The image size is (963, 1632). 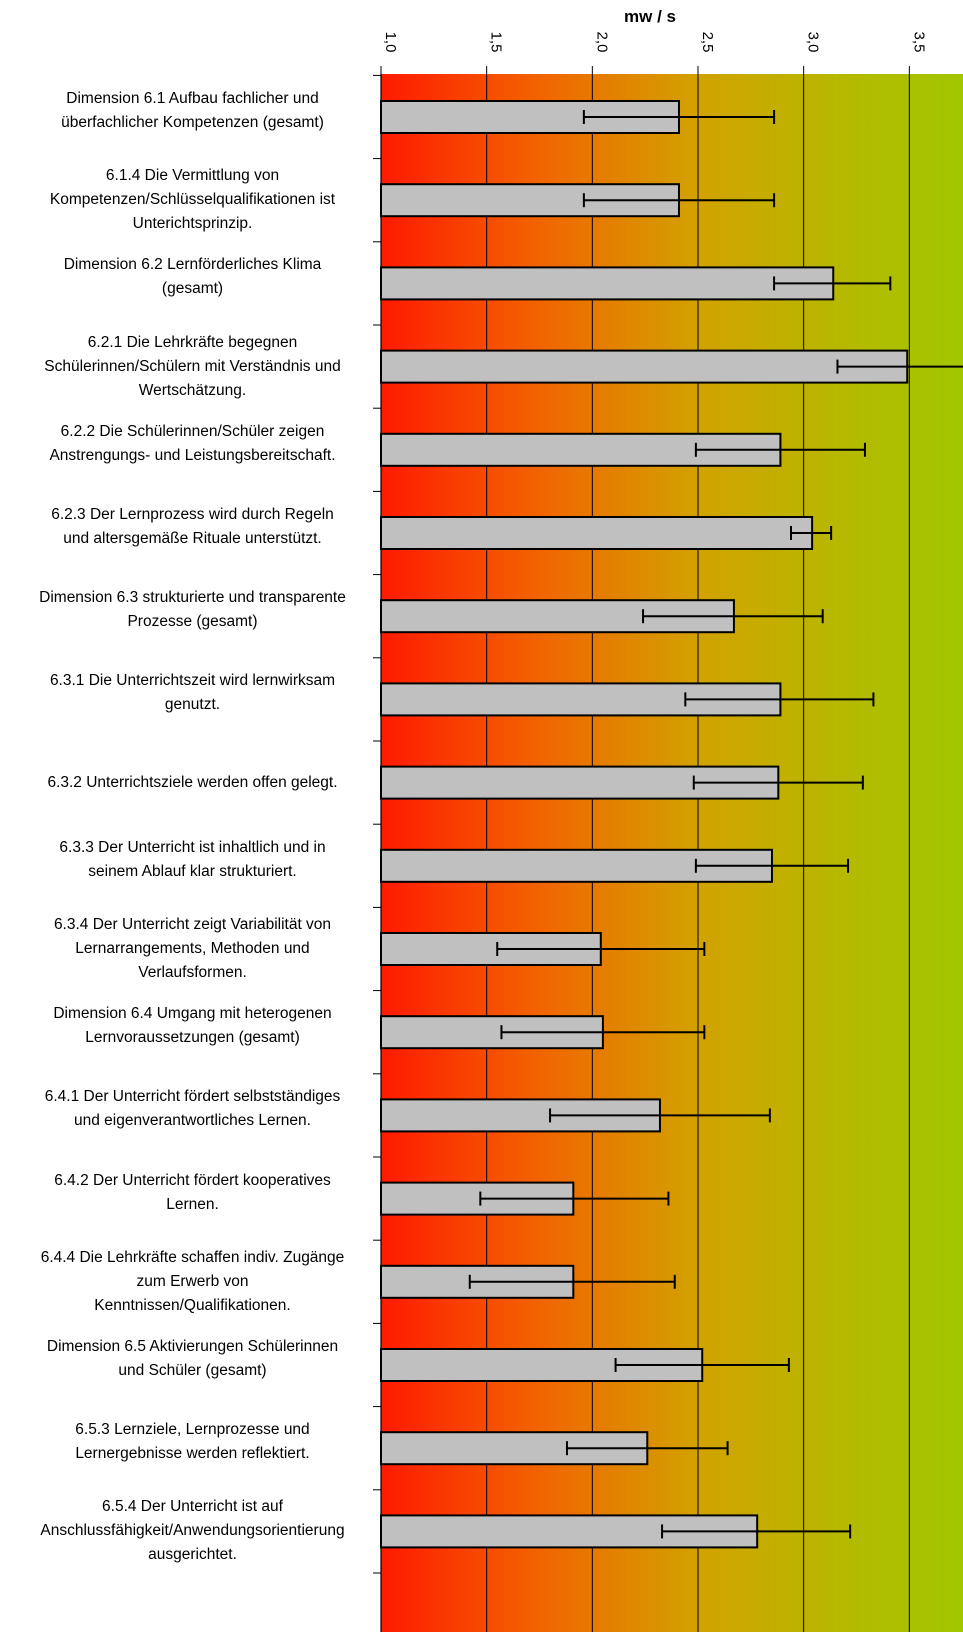 What do you see at coordinates (192, 289) in the screenshot?
I see `category-label-line: (gesamt)` at bounding box center [192, 289].